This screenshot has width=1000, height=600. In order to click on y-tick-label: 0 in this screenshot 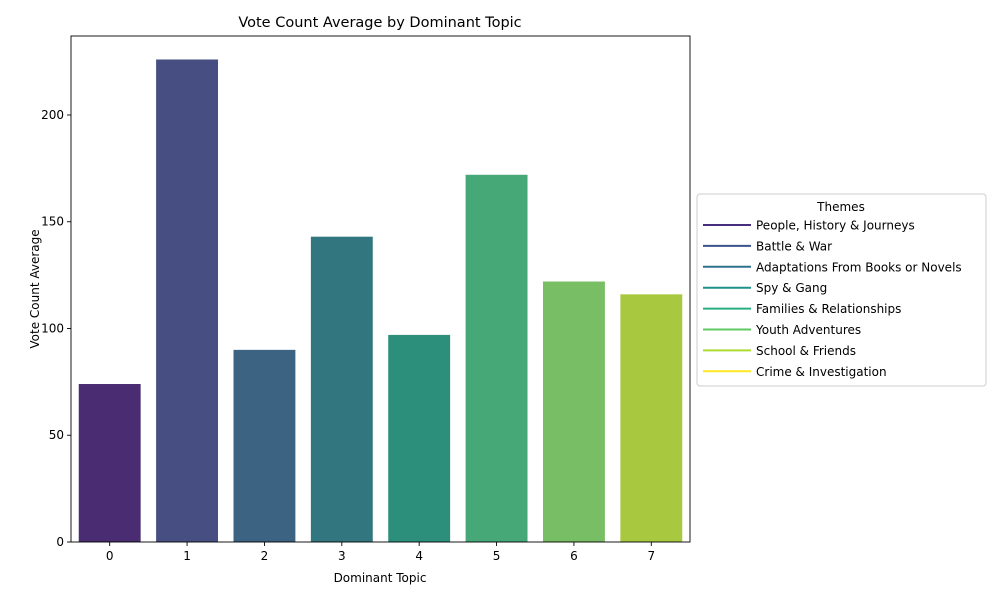, I will do `click(60, 542)`.